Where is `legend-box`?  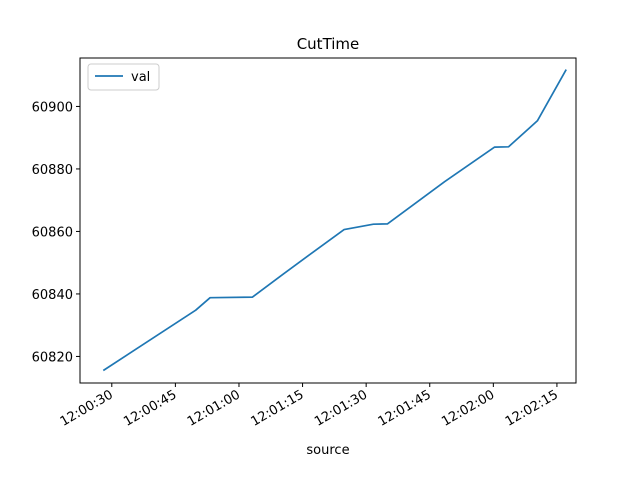 legend-box is located at coordinates (123, 77).